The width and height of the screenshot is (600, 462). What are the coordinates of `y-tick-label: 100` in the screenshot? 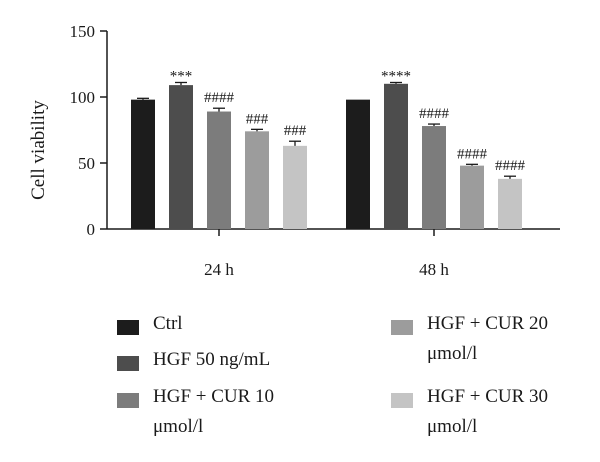 It's located at (83, 97).